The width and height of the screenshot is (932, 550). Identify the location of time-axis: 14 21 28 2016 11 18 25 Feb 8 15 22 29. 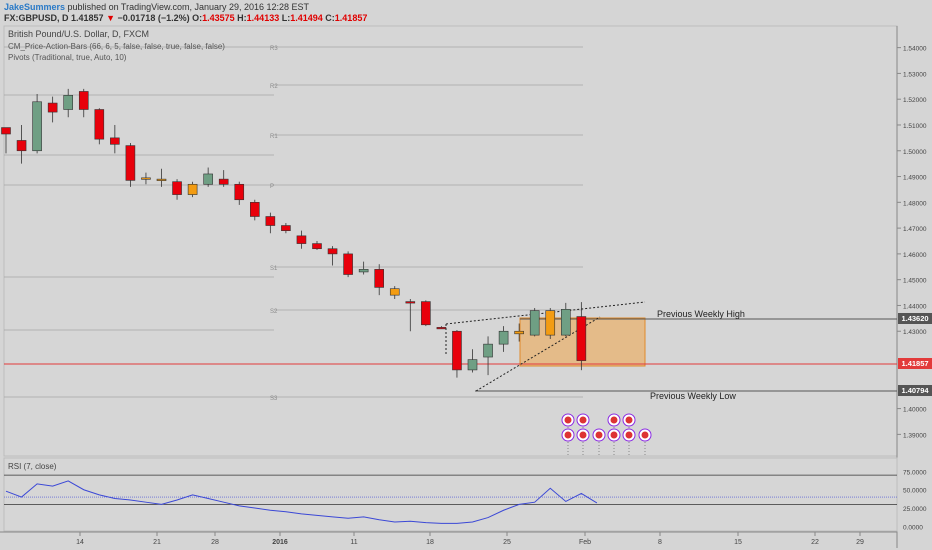
(470, 539).